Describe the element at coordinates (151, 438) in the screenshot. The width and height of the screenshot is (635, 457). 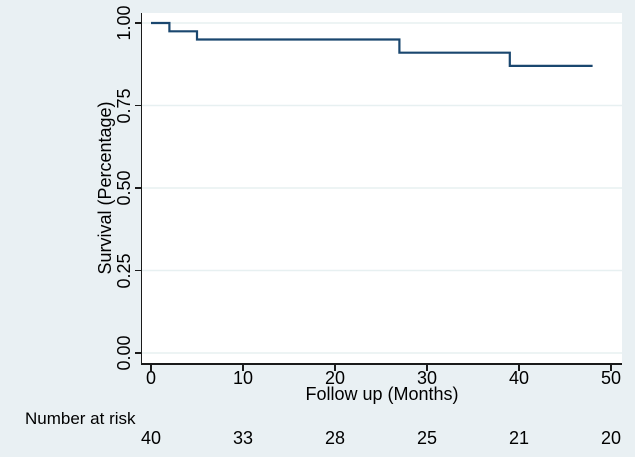
I see `risk-count: 40` at that location.